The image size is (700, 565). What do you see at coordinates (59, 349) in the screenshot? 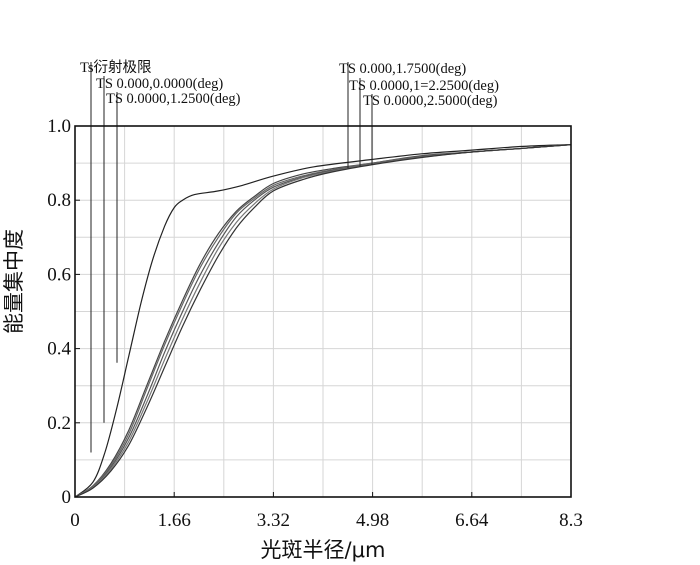
I see `y-tick-label: 0.4` at bounding box center [59, 349].